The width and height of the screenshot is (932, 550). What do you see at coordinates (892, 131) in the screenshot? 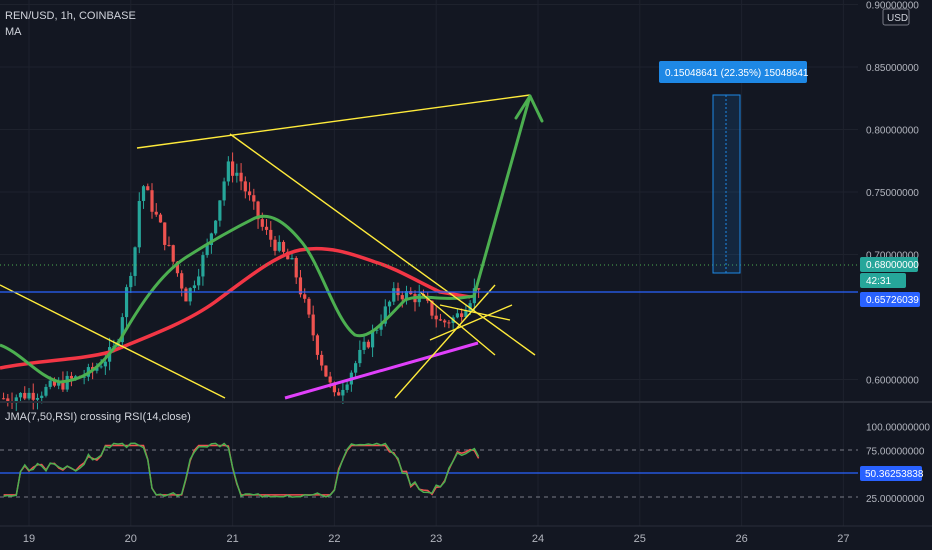
I see `price-tick-label: 0.80000000` at bounding box center [892, 131].